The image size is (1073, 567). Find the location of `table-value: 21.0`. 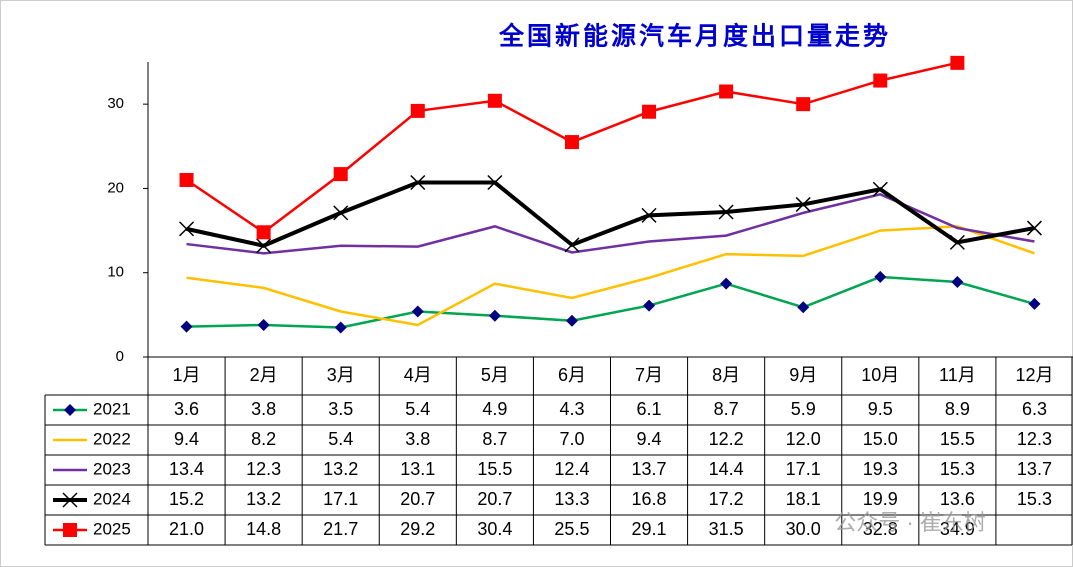

table-value: 21.0 is located at coordinates (186, 529).